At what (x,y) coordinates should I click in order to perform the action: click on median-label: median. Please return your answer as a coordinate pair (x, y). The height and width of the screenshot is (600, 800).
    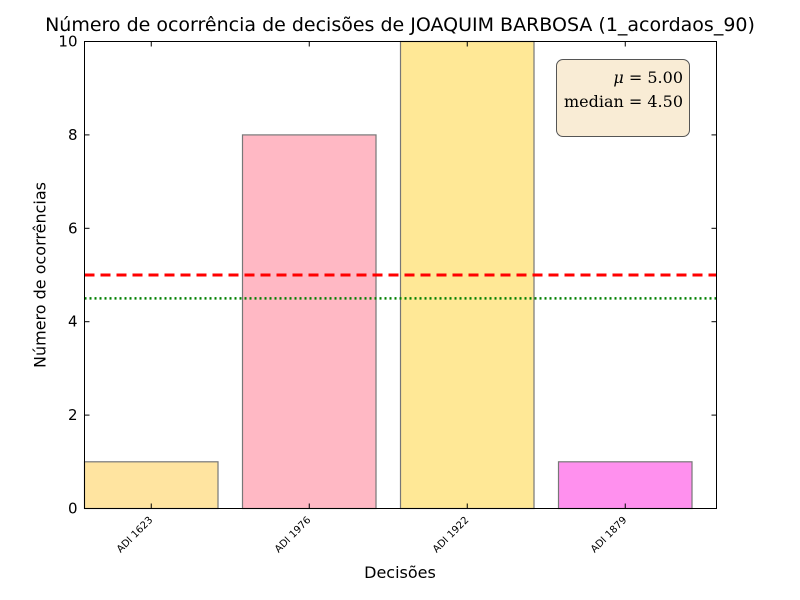
    Looking at the image, I should click on (593, 101).